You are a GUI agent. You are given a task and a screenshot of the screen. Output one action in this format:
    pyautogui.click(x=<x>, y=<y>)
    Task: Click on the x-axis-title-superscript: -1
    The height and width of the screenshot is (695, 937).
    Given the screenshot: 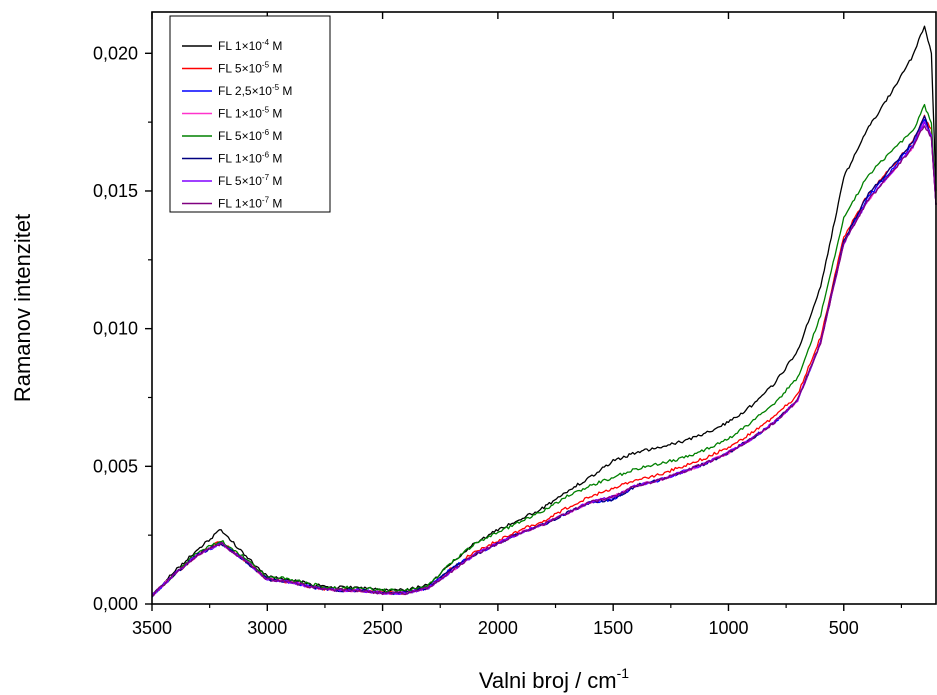 What is the action you would take?
    pyautogui.click(x=623, y=673)
    